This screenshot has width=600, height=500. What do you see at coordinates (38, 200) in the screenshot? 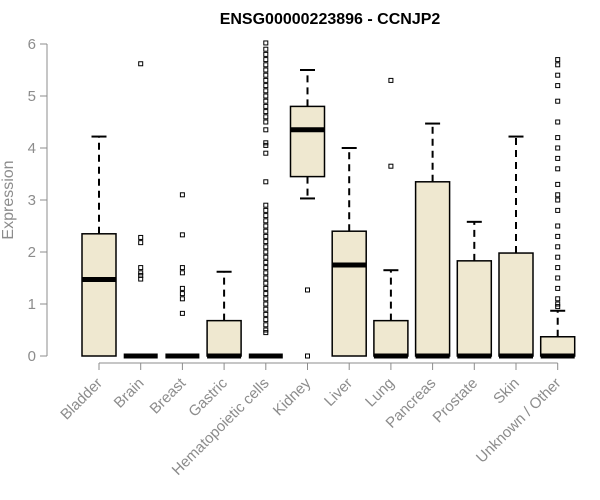
I see `y-axis: 0 1 2 3 4 5 6` at bounding box center [38, 200].